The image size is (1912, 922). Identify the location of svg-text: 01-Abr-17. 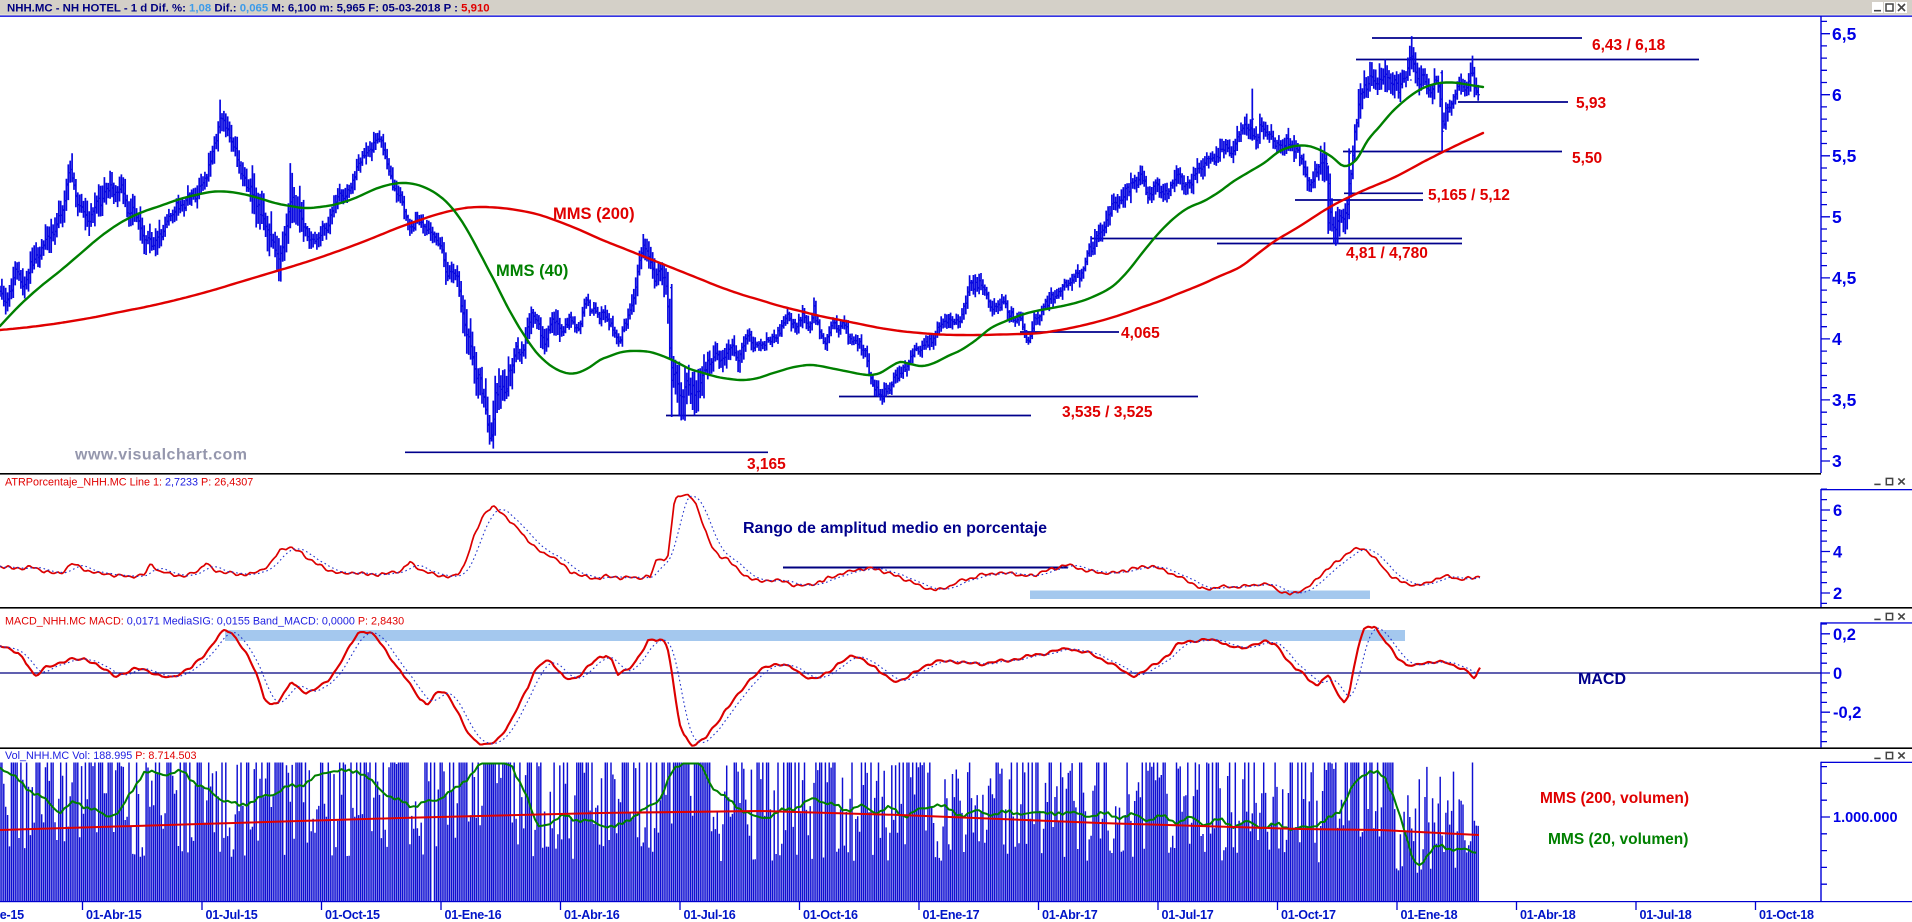
(1070, 915).